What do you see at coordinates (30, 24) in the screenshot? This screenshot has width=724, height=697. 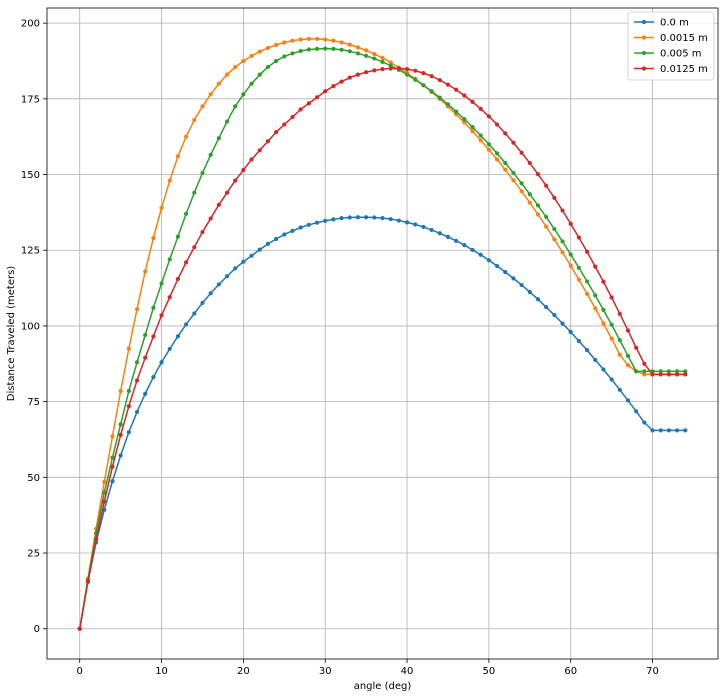 I see `y-tick-label: 200` at bounding box center [30, 24].